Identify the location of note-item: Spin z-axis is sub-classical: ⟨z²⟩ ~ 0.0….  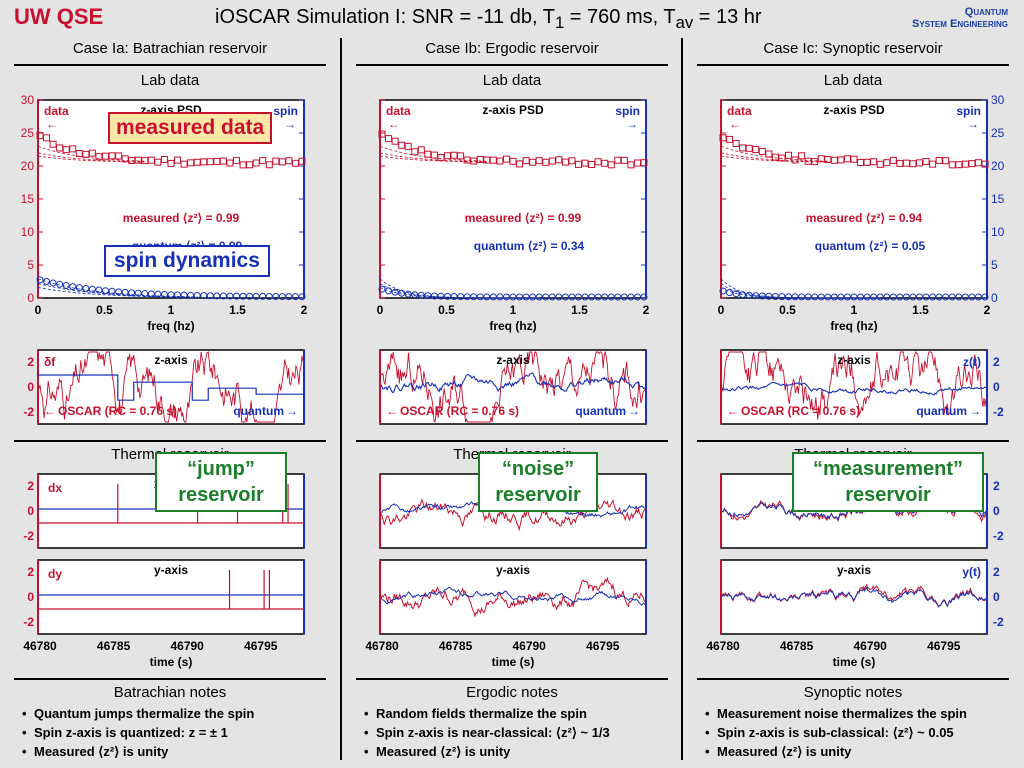
(836, 732).